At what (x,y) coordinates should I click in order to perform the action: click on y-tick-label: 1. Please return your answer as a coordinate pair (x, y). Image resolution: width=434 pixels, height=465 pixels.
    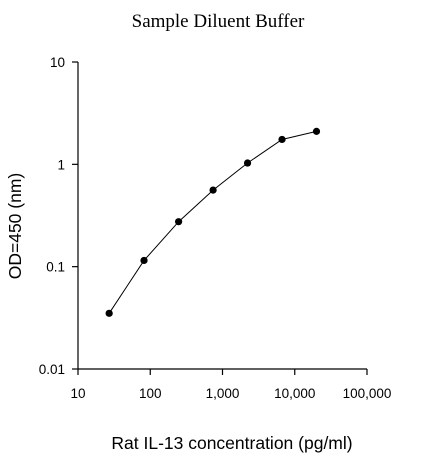
    Looking at the image, I should click on (61, 164).